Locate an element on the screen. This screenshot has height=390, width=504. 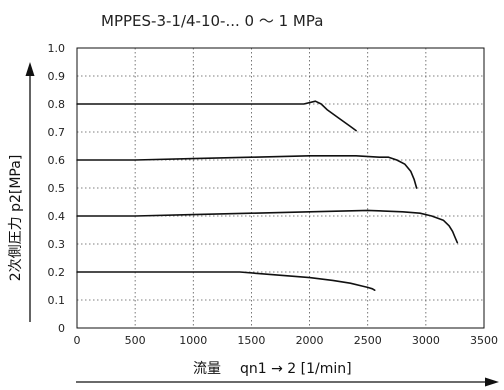
x-axis-title-prefix: 流量 is located at coordinates (207, 369).